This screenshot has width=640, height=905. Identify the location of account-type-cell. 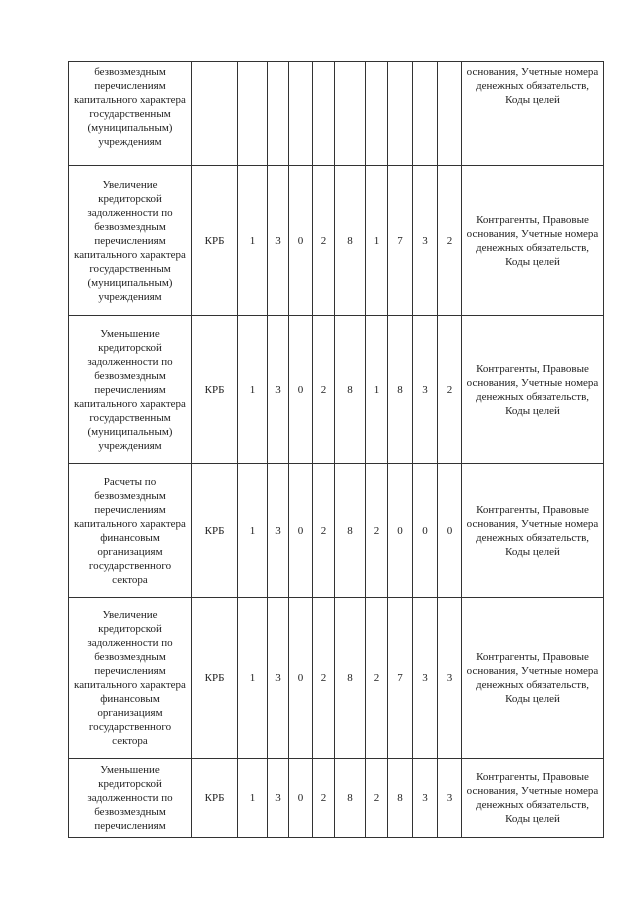
(214, 113).